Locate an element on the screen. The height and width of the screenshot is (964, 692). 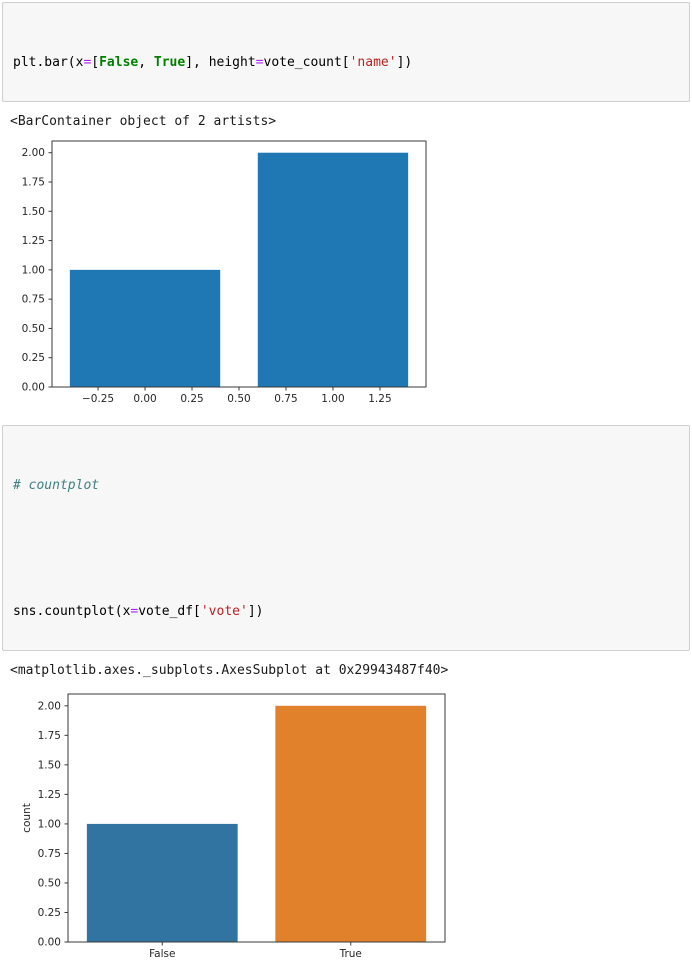
x-tick-label: False is located at coordinates (162, 954).